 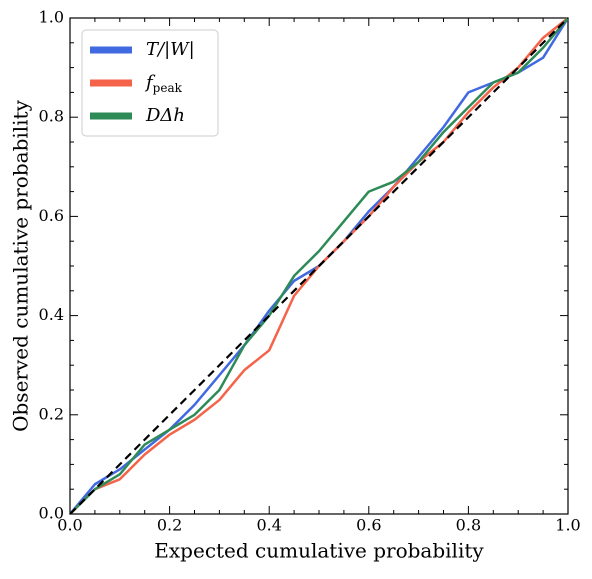 What do you see at coordinates (51, 314) in the screenshot?
I see `y-tick-label: 0.4` at bounding box center [51, 314].